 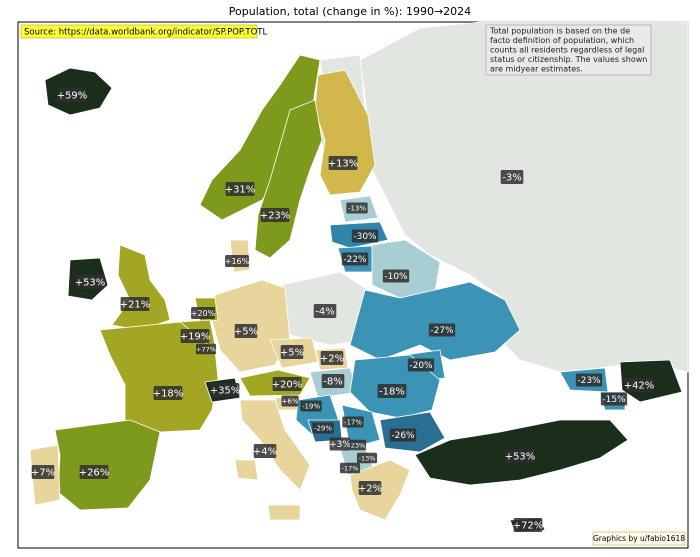 I want to click on region-label: +42%, so click(x=639, y=386).